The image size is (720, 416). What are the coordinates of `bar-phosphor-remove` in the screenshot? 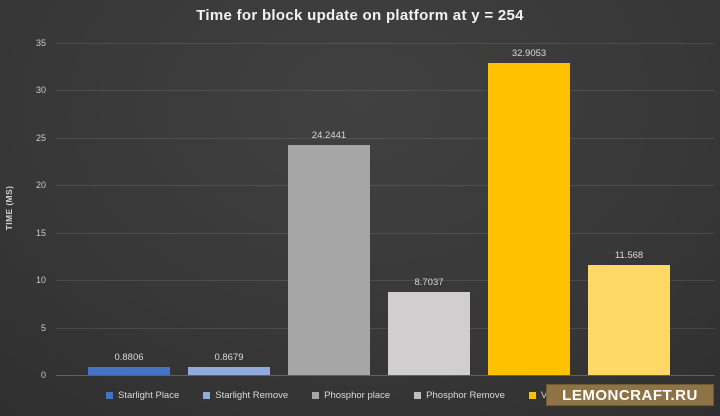 It's located at (429, 333).